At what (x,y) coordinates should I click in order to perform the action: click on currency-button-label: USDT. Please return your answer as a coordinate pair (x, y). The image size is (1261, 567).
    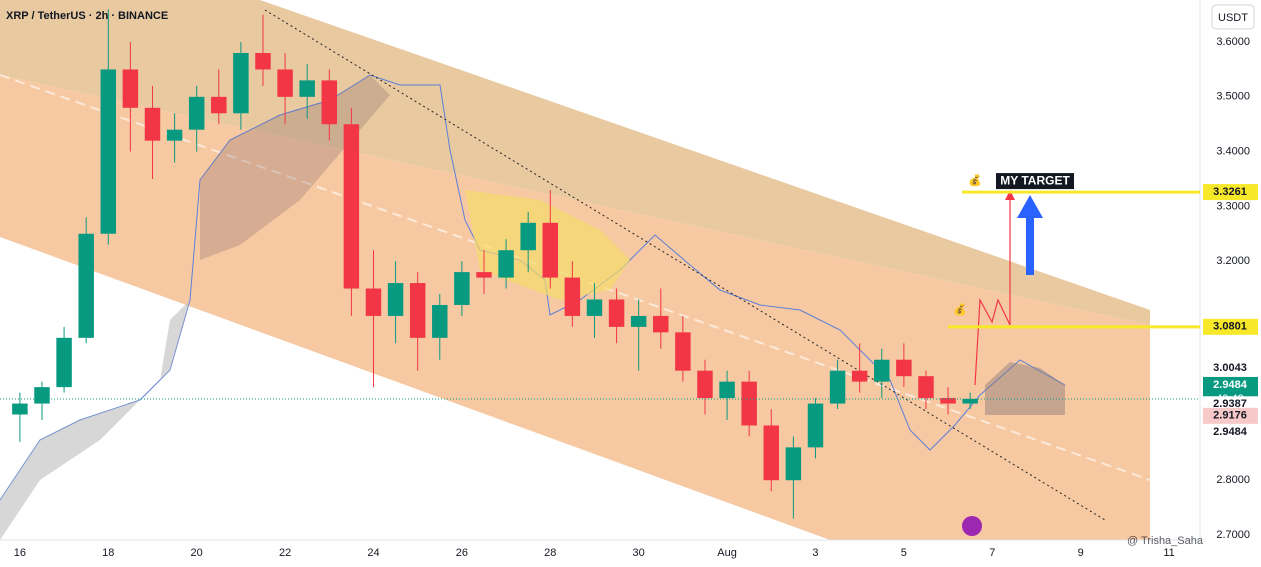
    Looking at the image, I should click on (1233, 18).